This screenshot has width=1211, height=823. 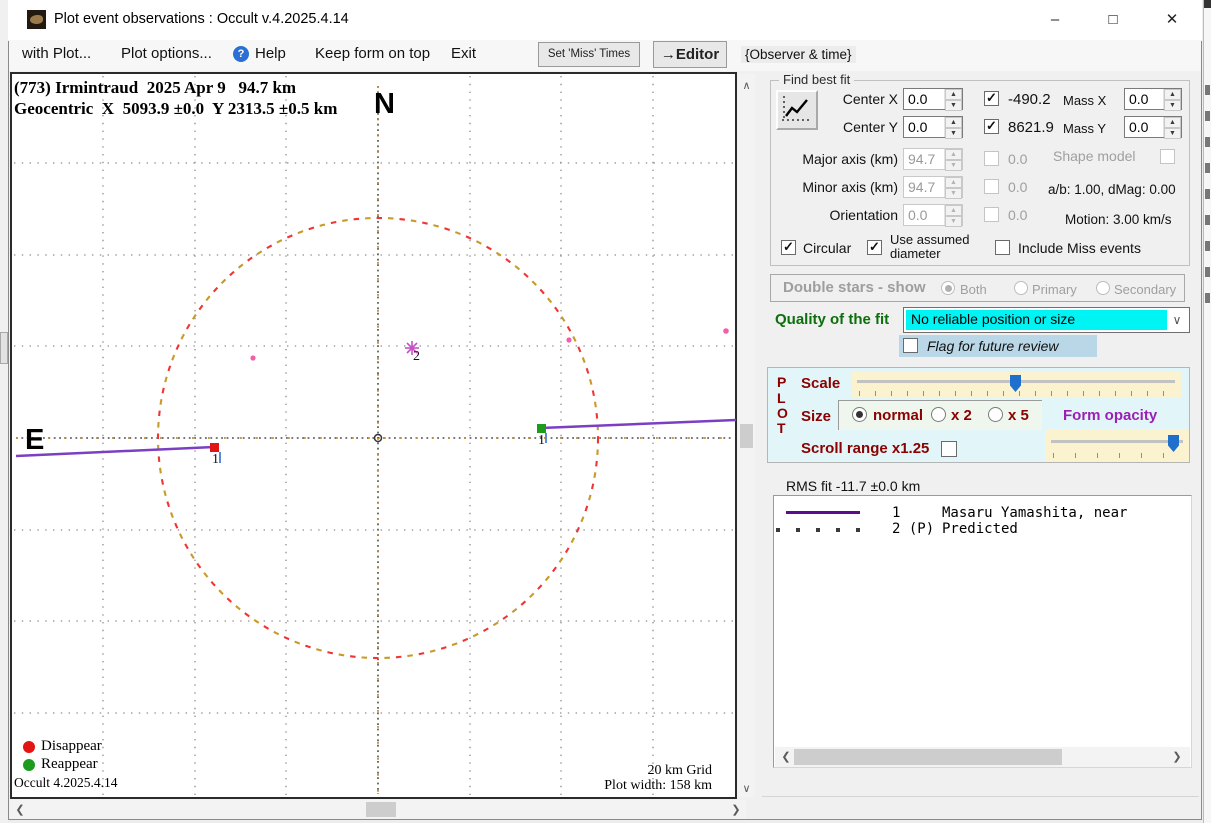 I want to click on primary-radio, so click(x=1021, y=288).